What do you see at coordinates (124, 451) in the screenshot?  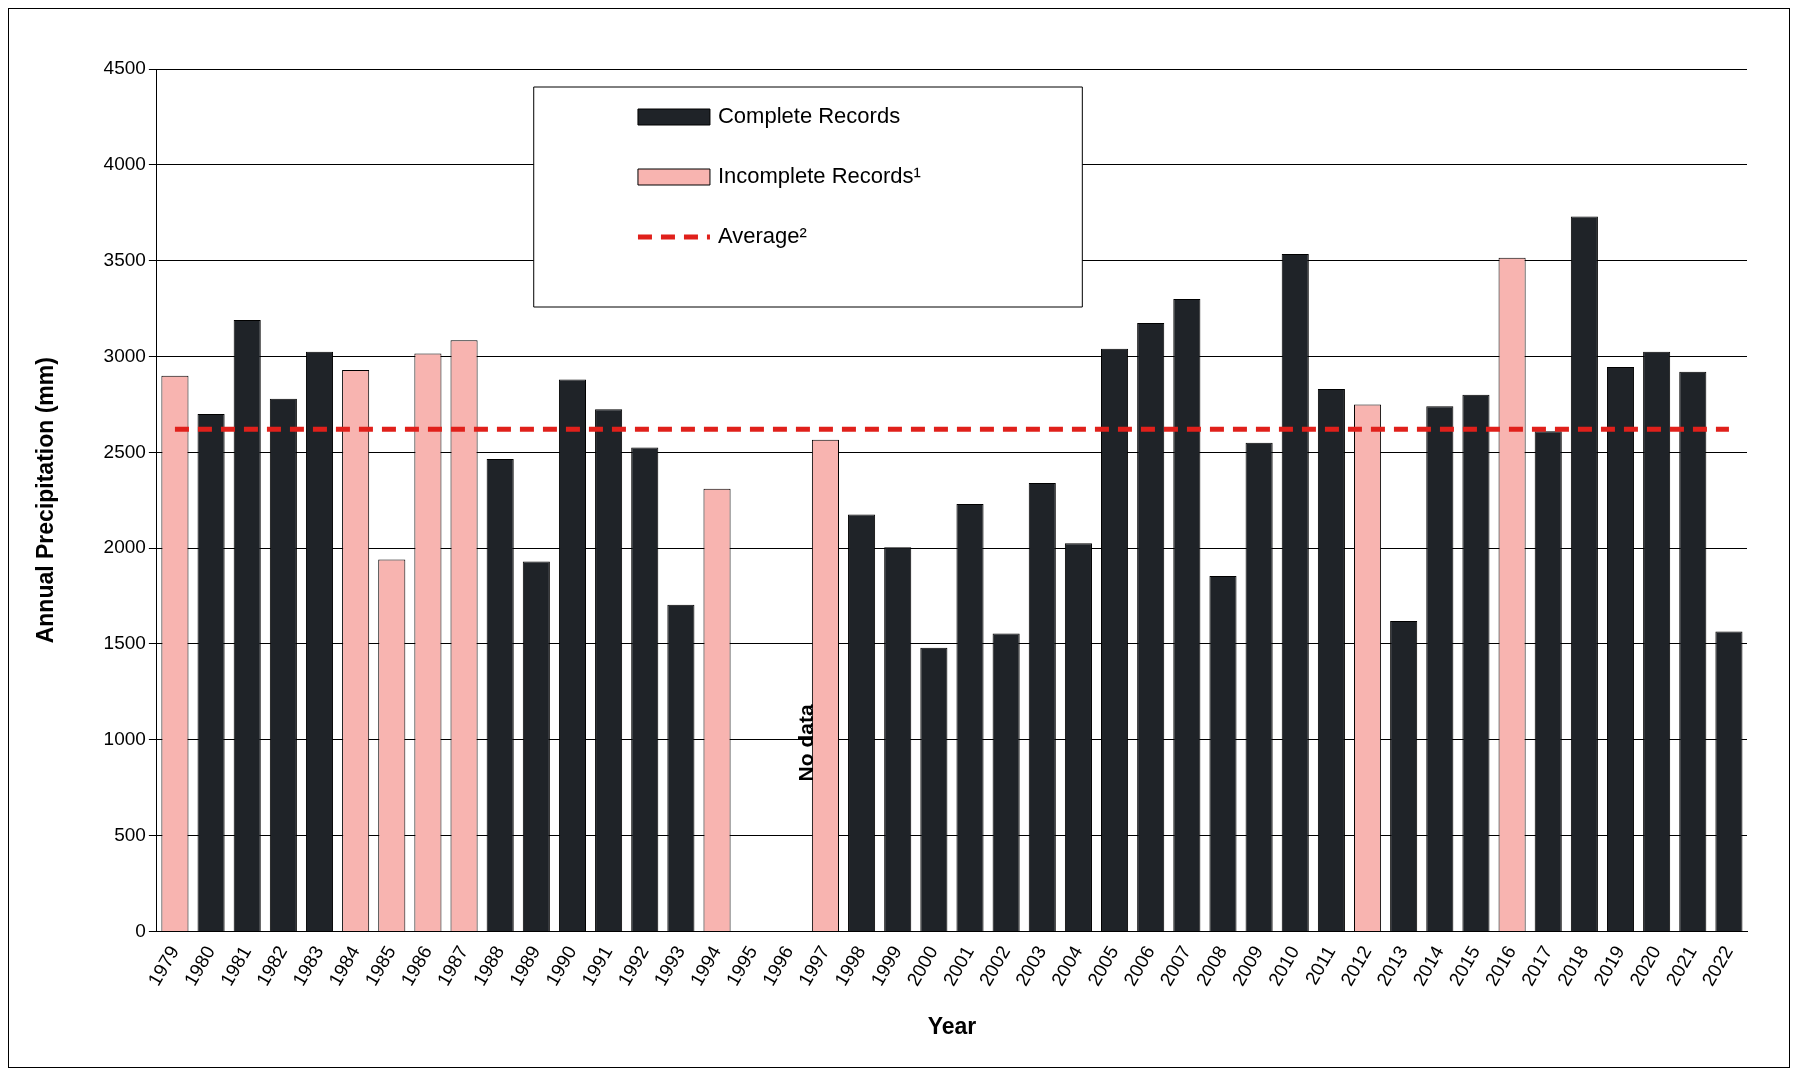 I see `y-tick-label: 2500` at bounding box center [124, 451].